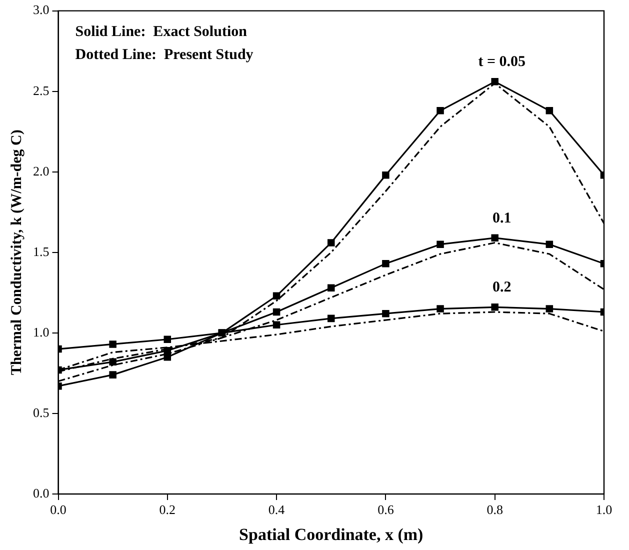 The image size is (629, 550). What do you see at coordinates (41, 492) in the screenshot?
I see `y-tick-label: 0.0` at bounding box center [41, 492].